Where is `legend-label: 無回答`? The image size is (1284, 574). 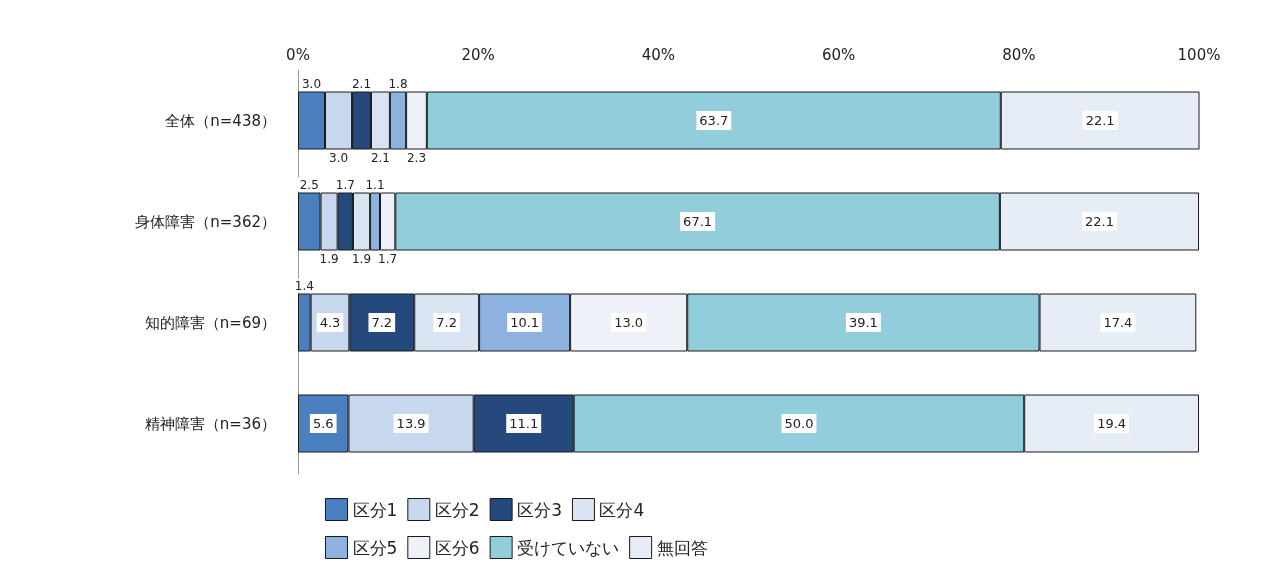 legend-label: 無回答 is located at coordinates (682, 547).